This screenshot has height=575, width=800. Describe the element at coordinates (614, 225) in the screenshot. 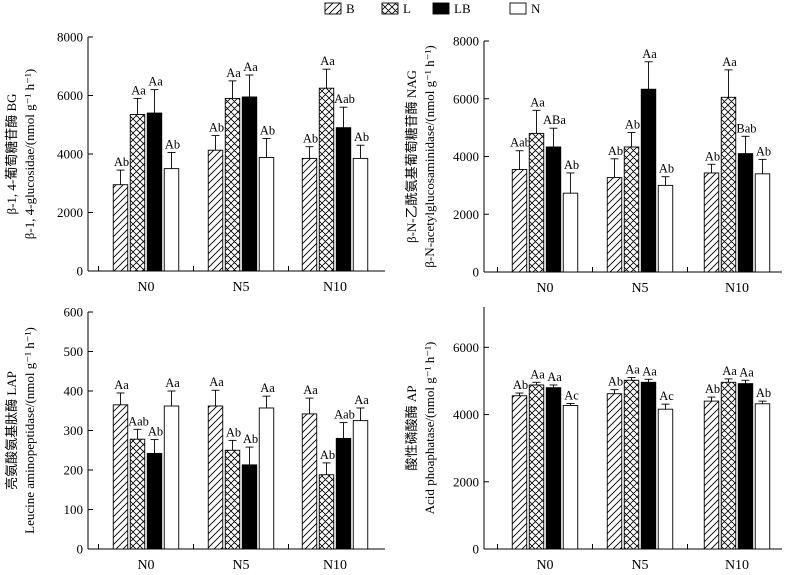

I see `bar-b-n5` at that location.